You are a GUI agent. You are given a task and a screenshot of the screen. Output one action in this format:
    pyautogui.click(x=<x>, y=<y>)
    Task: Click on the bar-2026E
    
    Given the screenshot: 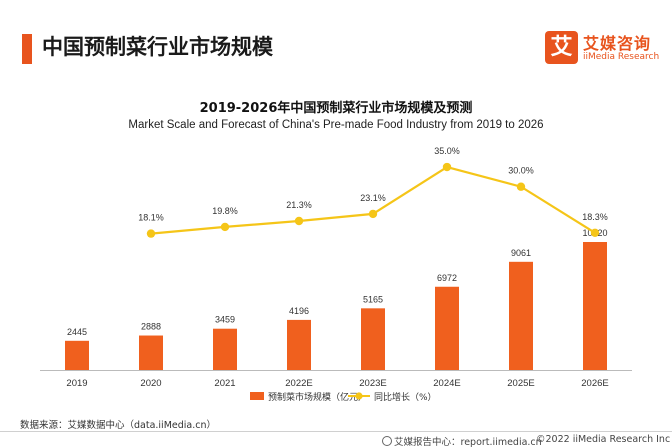 What is the action you would take?
    pyautogui.click(x=595, y=306)
    